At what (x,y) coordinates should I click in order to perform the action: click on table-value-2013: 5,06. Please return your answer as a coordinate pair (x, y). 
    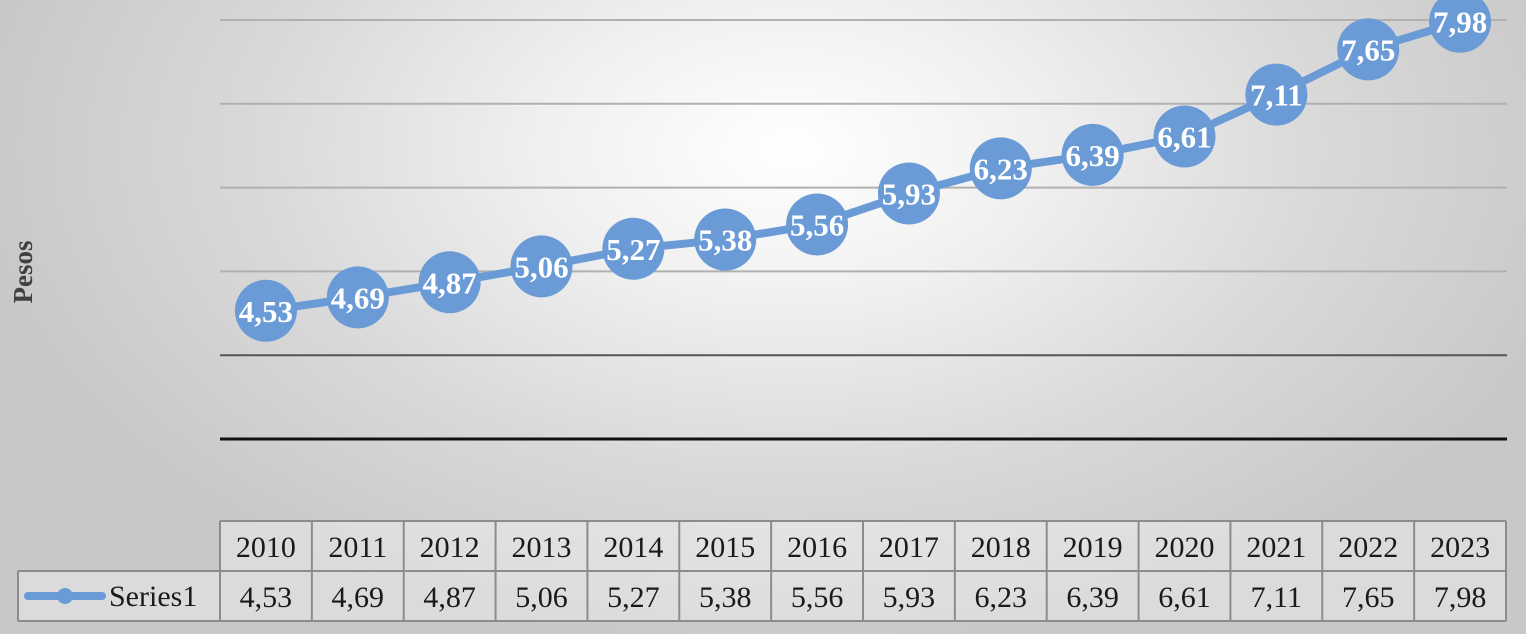
    Looking at the image, I should click on (541, 597).